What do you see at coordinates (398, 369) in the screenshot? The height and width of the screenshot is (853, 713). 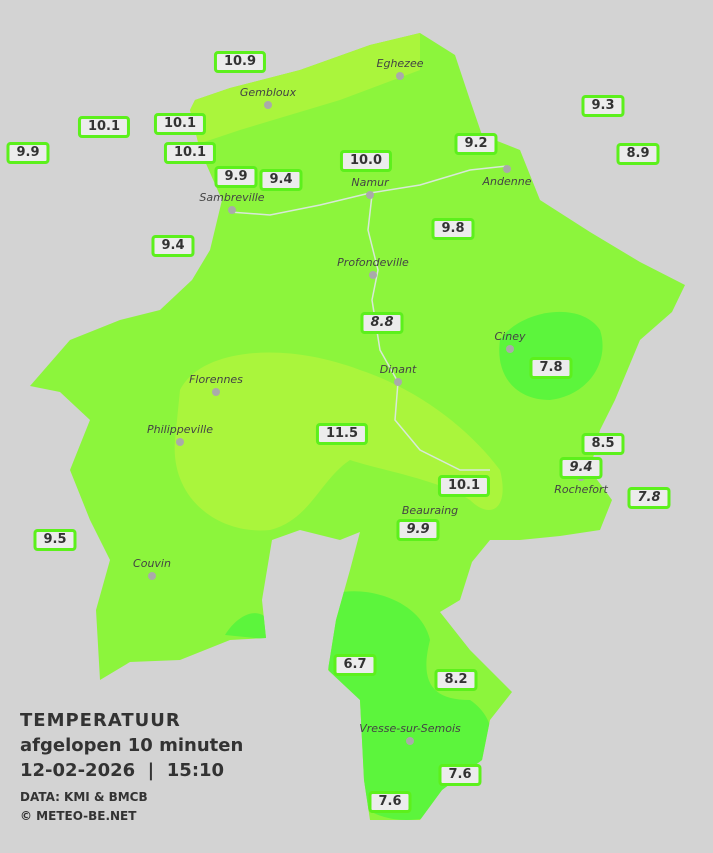 I see `town-label: Dinant` at bounding box center [398, 369].